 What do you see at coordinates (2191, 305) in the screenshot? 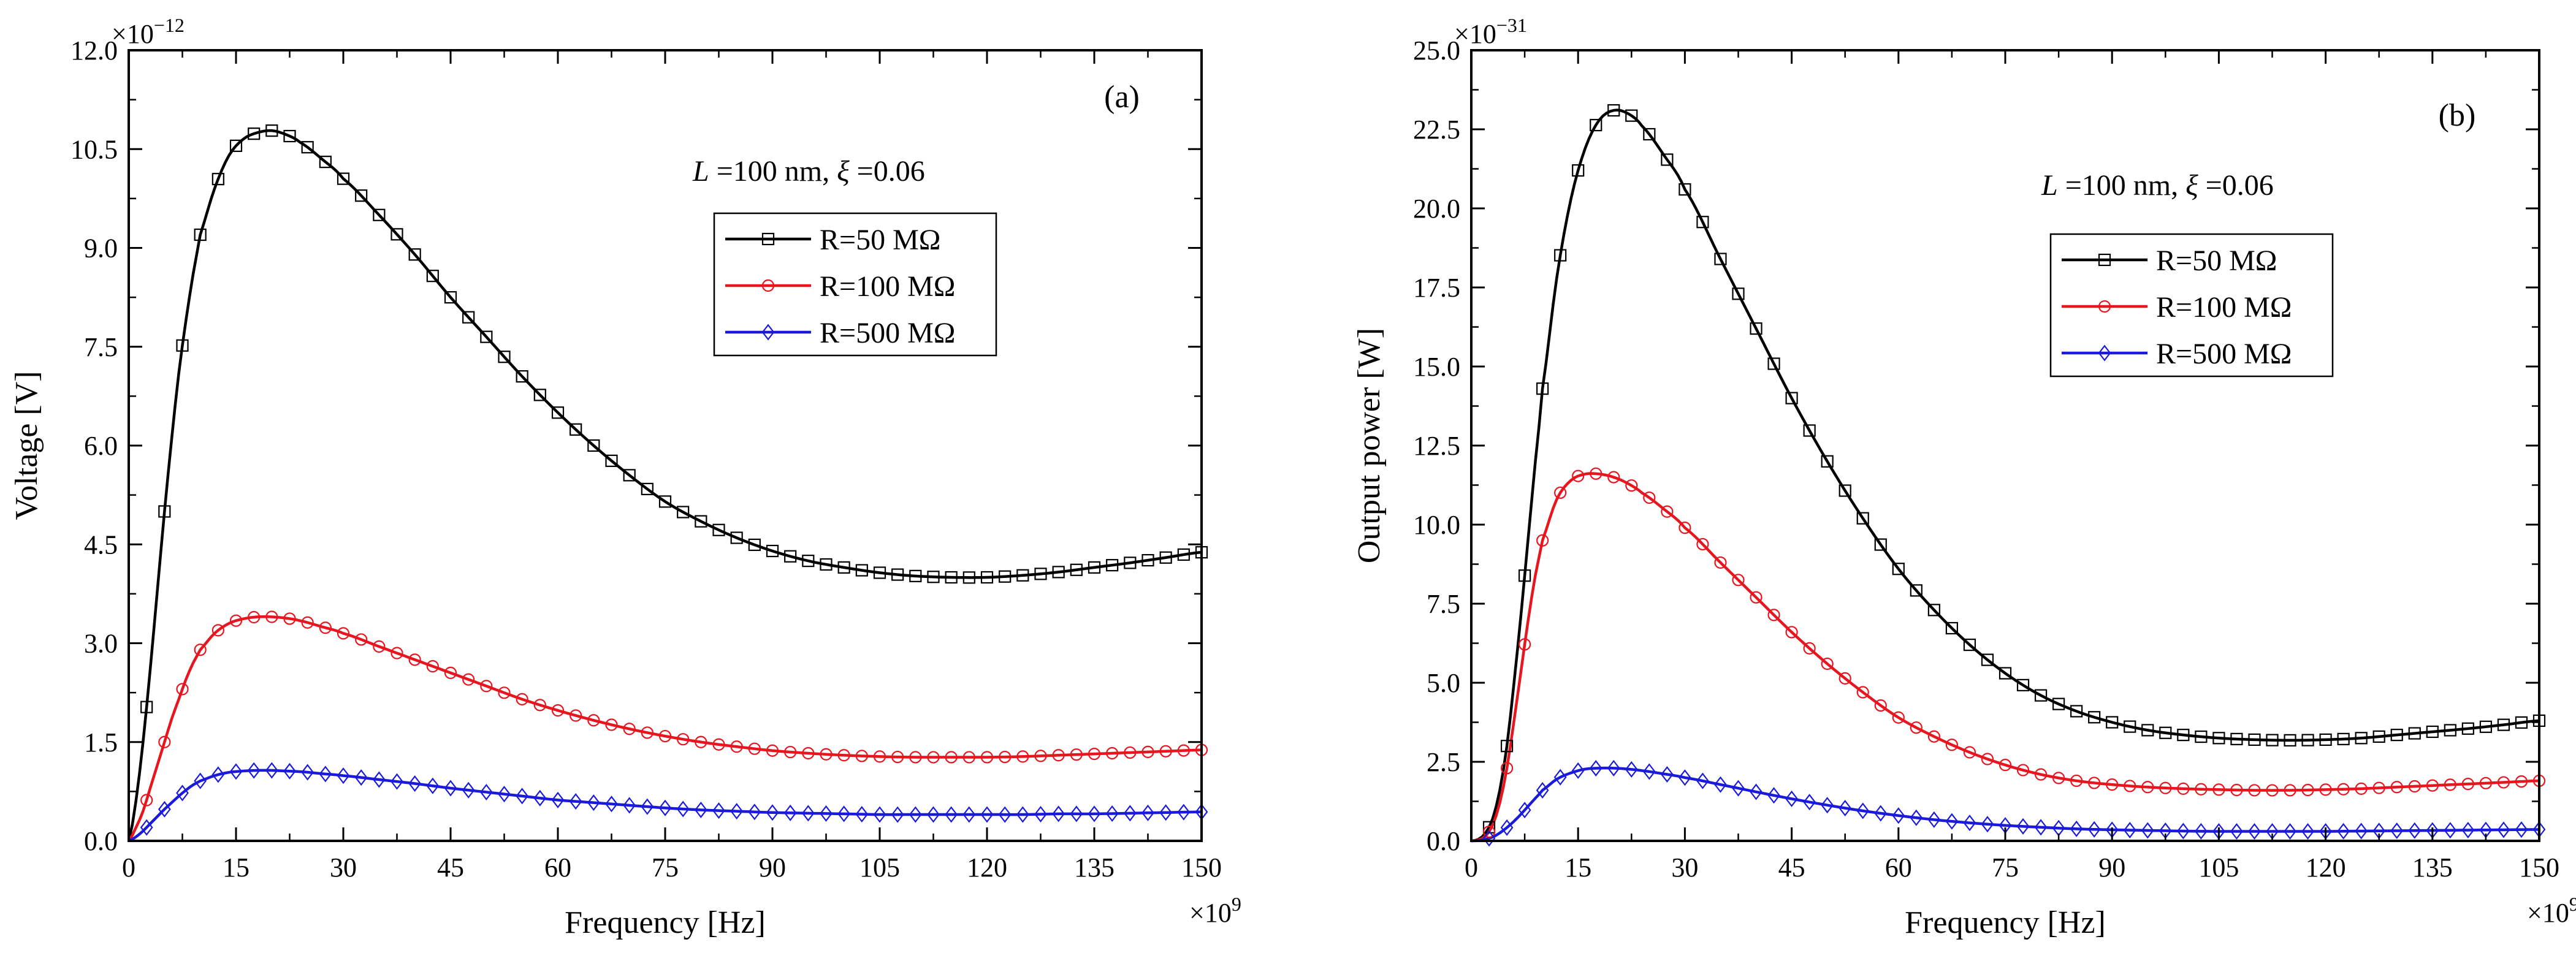
I see `legend: R=50 MΩ R=100 MΩ R=500 MΩ` at bounding box center [2191, 305].